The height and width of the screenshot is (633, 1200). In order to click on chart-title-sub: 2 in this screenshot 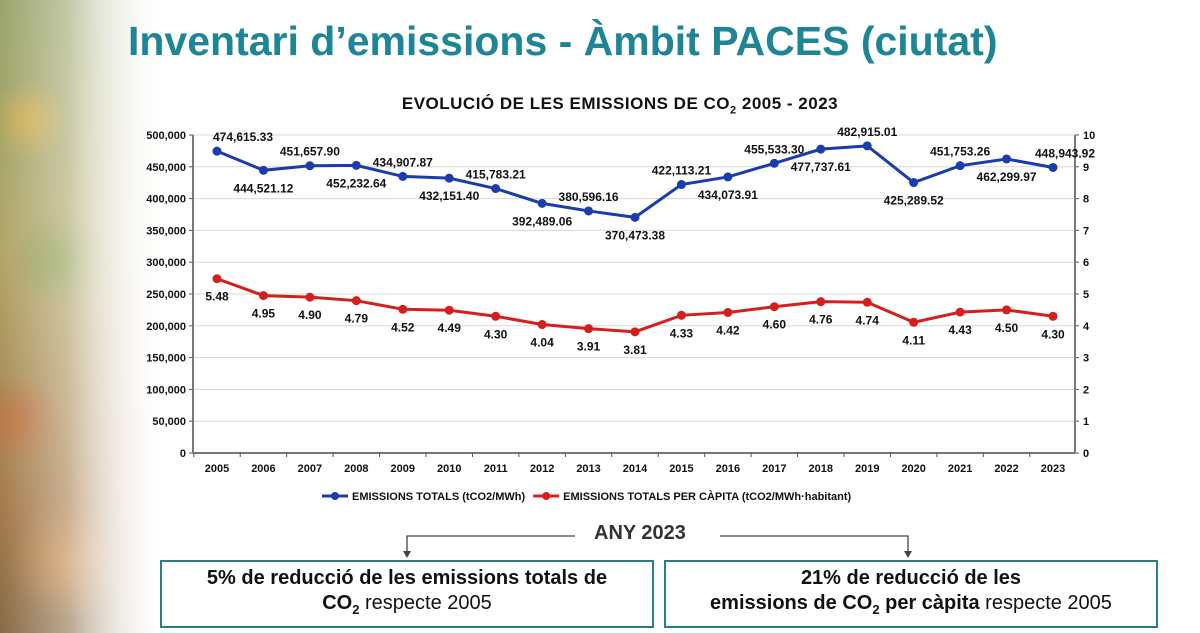, I will do `click(733, 110)`.